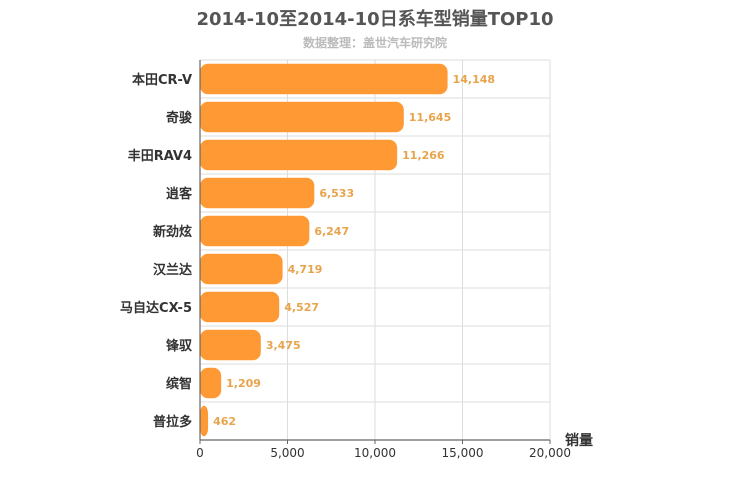 This screenshot has height=500, width=750. I want to click on y-tick-label: 普拉多, so click(172, 422).